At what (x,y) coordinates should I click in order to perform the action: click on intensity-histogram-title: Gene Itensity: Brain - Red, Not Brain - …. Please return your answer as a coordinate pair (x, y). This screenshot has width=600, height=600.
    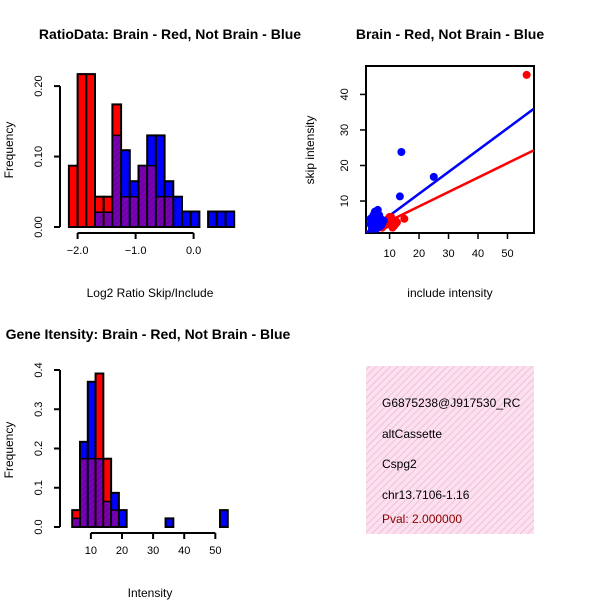
    Looking at the image, I should click on (148, 334).